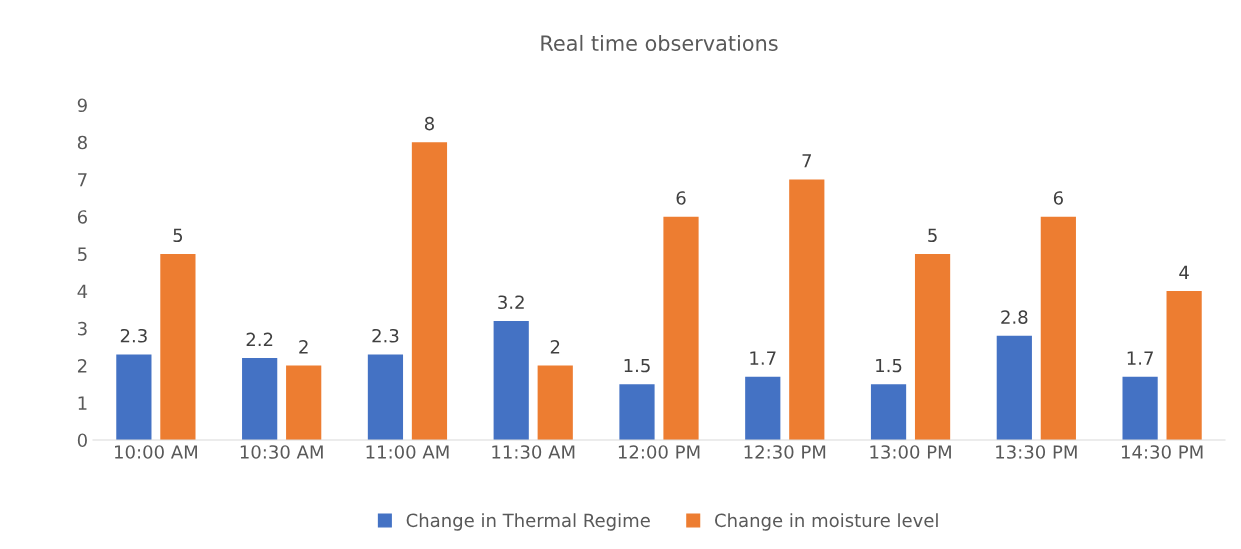 This screenshot has height=549, width=1241. Describe the element at coordinates (659, 452) in the screenshot. I see `x-tick-label: 12:00 PM` at that location.